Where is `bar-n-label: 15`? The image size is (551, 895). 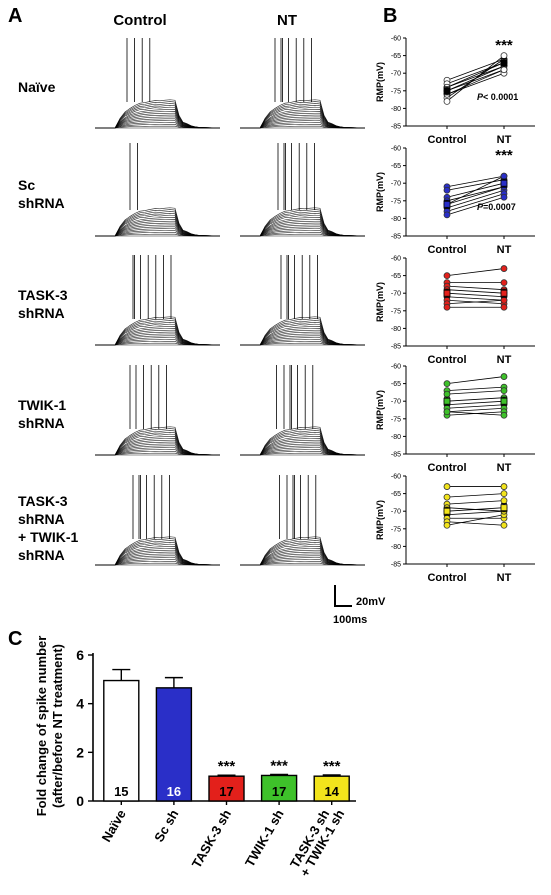 bar-n-label: 15 is located at coordinates (121, 791).